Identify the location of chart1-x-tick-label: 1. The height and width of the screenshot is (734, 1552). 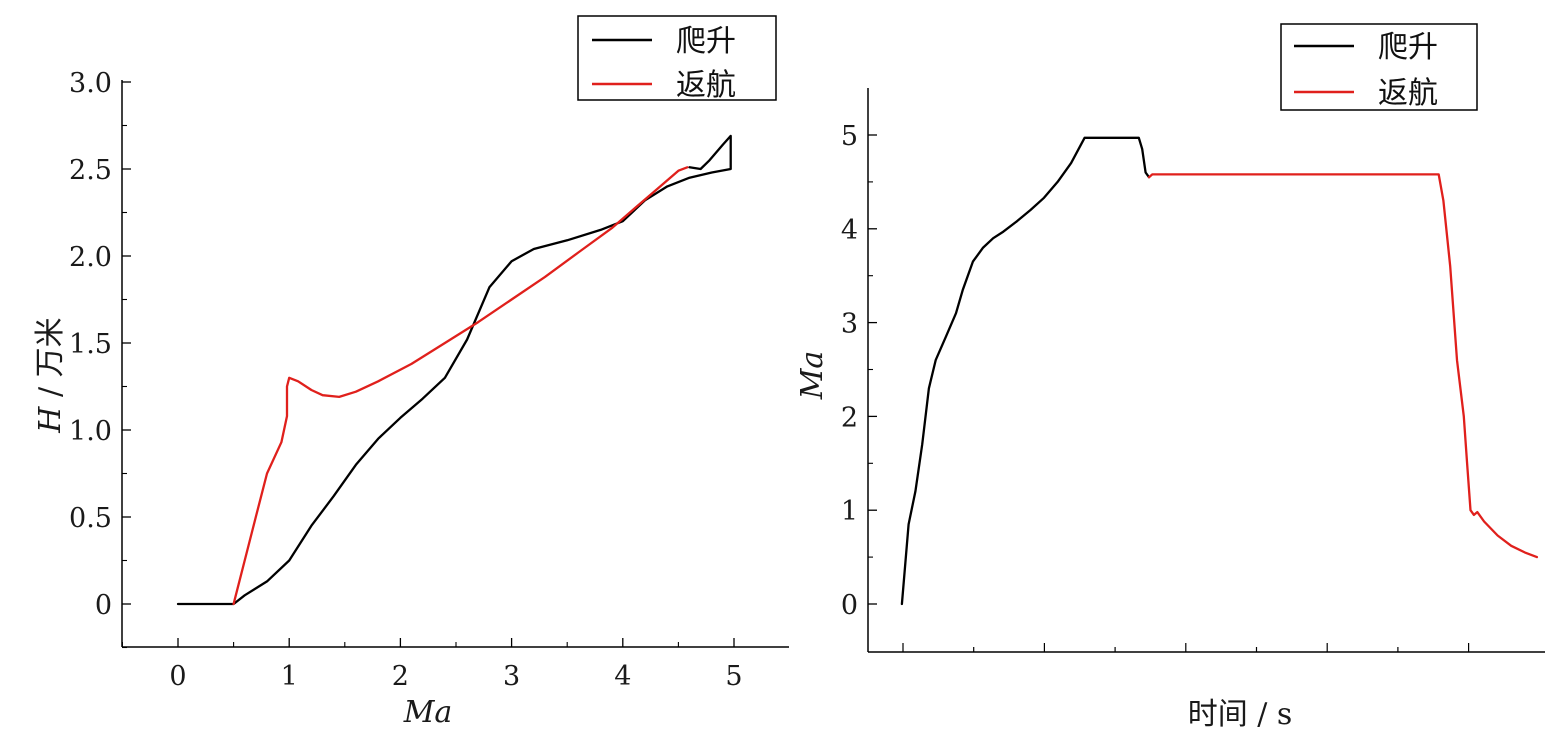
(289, 676).